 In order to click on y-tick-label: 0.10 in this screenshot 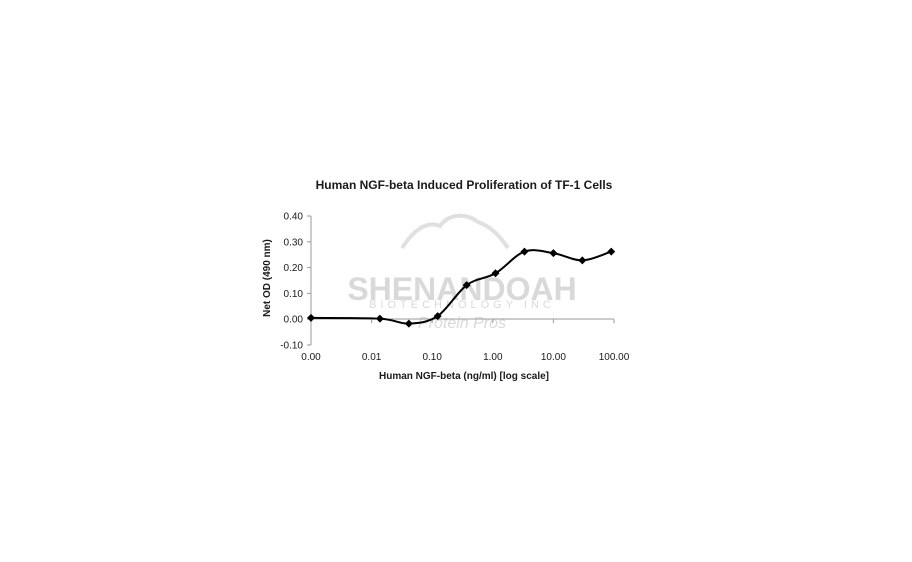, I will do `click(294, 294)`.